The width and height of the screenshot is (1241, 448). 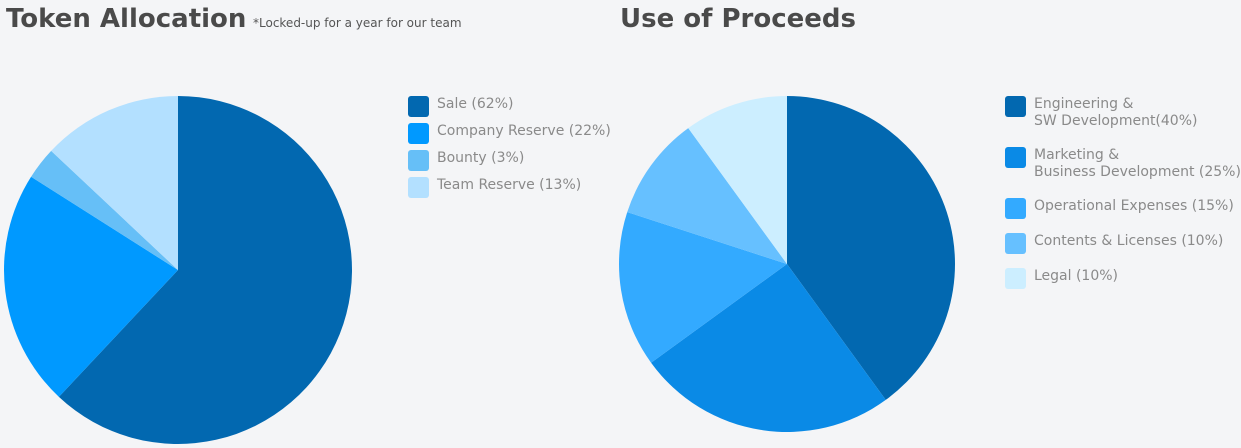 I want to click on use-of-proceeds-legend-item-1: Marketing & Business Development (25%), so click(x=1123, y=172).